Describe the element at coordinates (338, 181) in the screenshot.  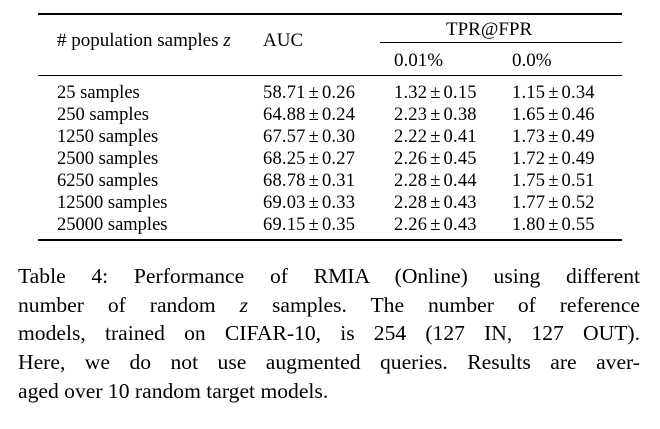
I see `auc-sd: 0.31` at that location.